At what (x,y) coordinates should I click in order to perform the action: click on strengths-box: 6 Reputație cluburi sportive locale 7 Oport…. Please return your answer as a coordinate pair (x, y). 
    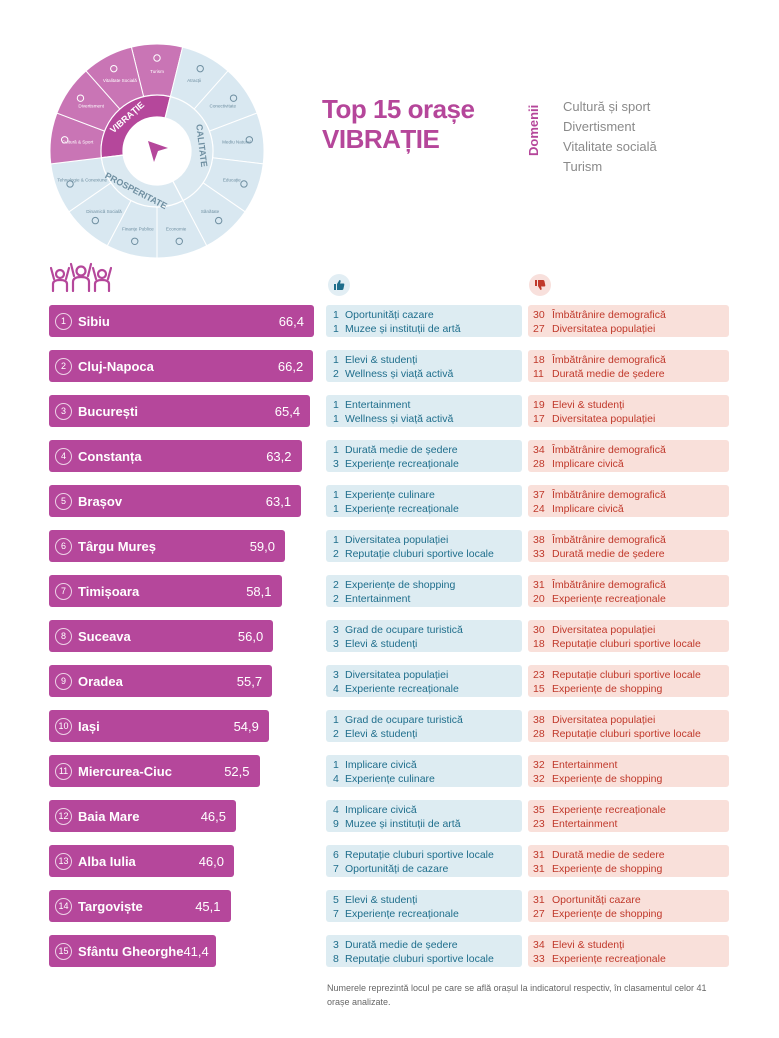
    Looking at the image, I should click on (424, 861).